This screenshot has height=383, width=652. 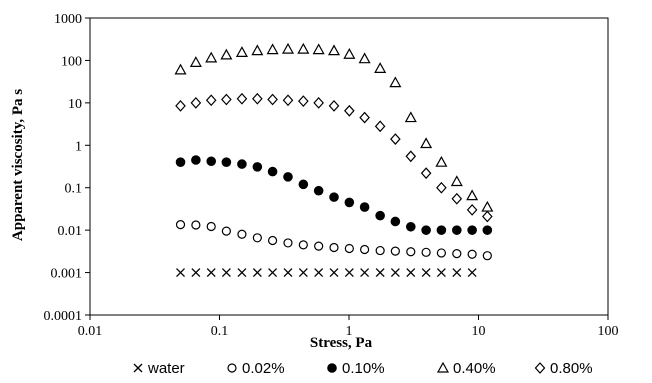 I want to click on x-tick-label: 0.01, so click(x=90, y=331).